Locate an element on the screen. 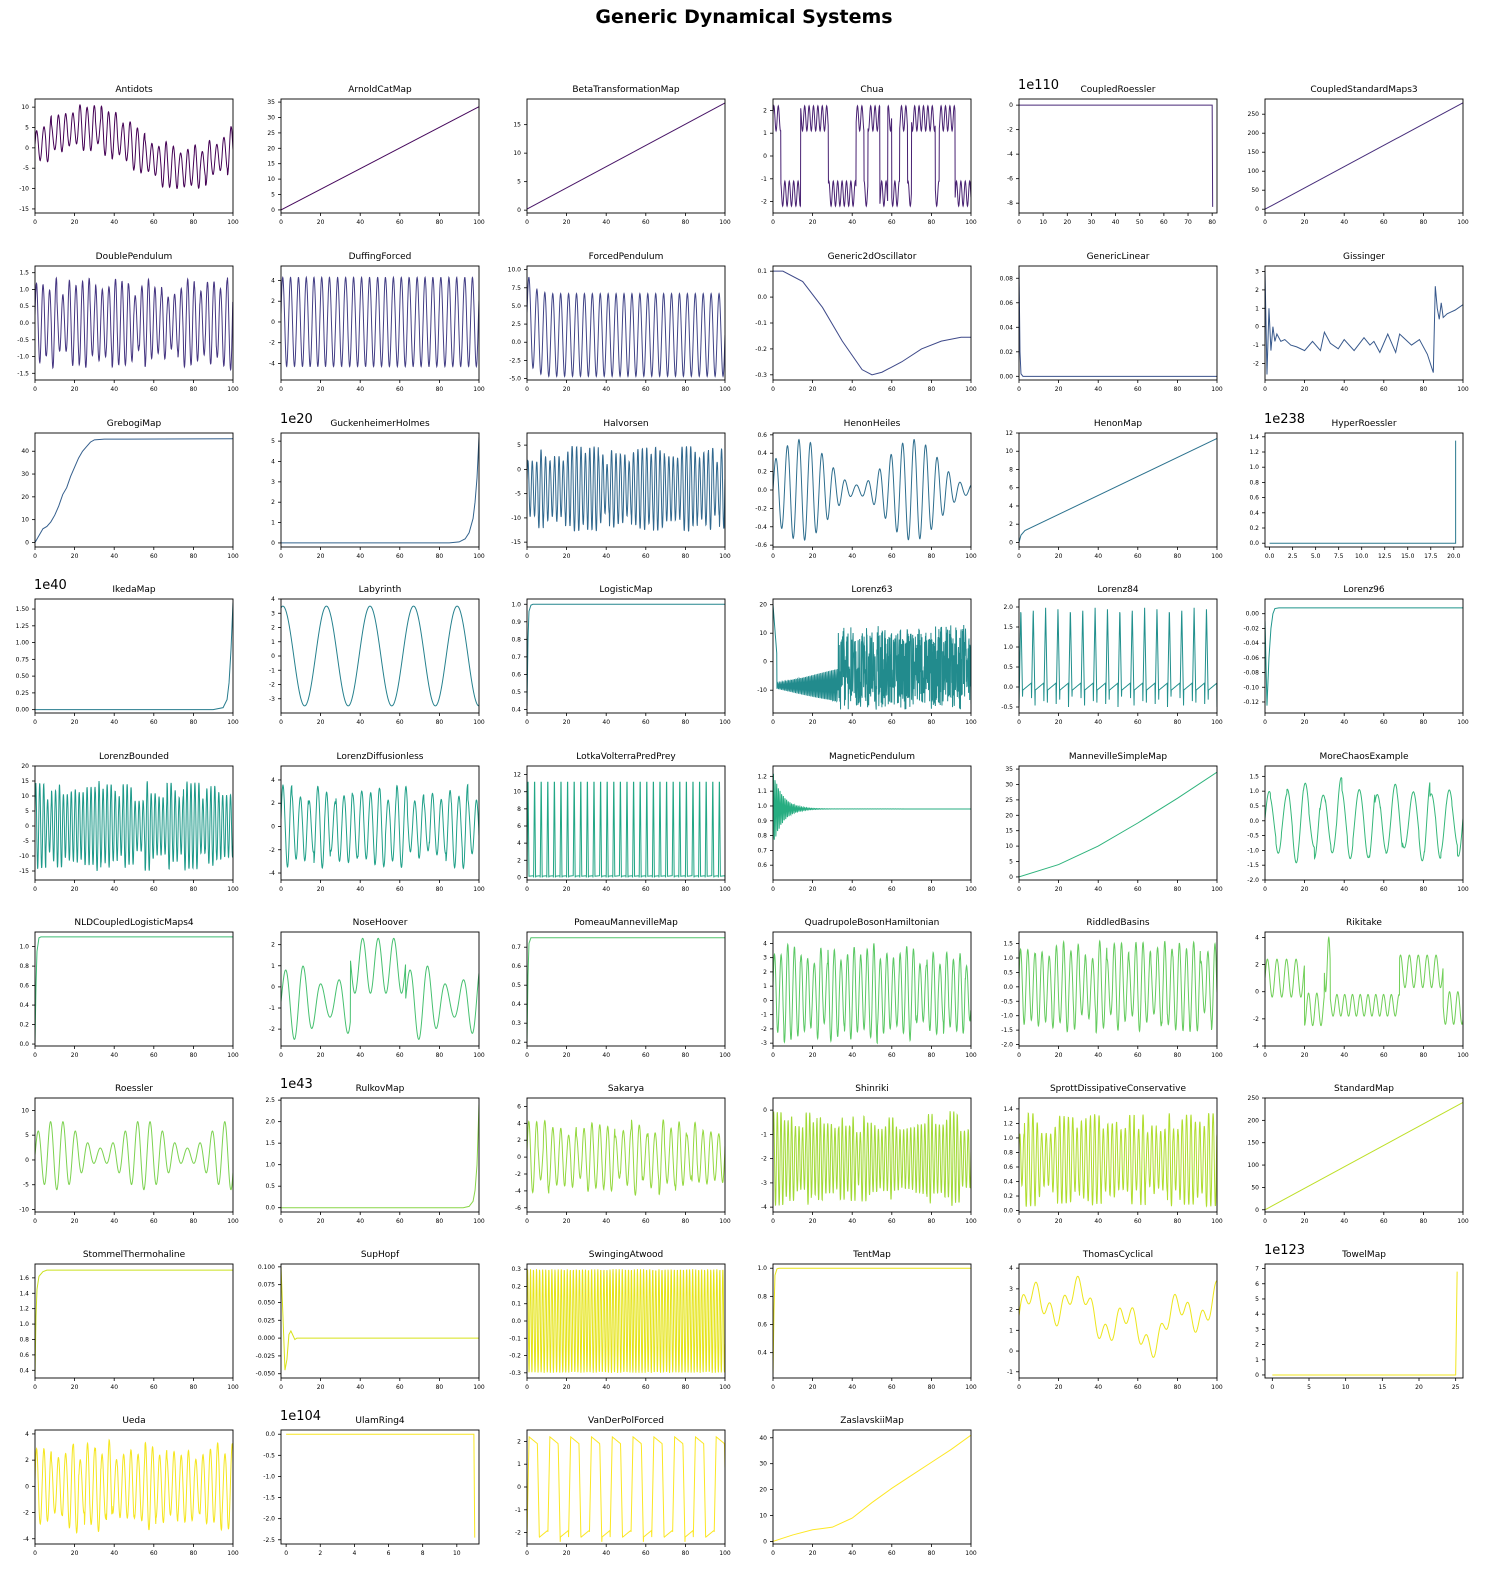  subplot-title: LorenzDiffusionless is located at coordinates (380, 757).